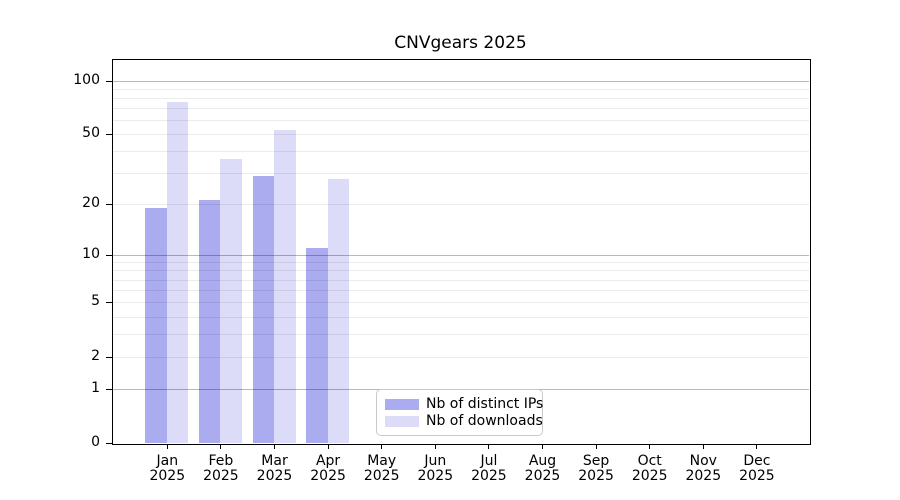 Image resolution: width=900 pixels, height=500 pixels. What do you see at coordinates (703, 461) in the screenshot?
I see `x-tick-month: Nov` at bounding box center [703, 461].